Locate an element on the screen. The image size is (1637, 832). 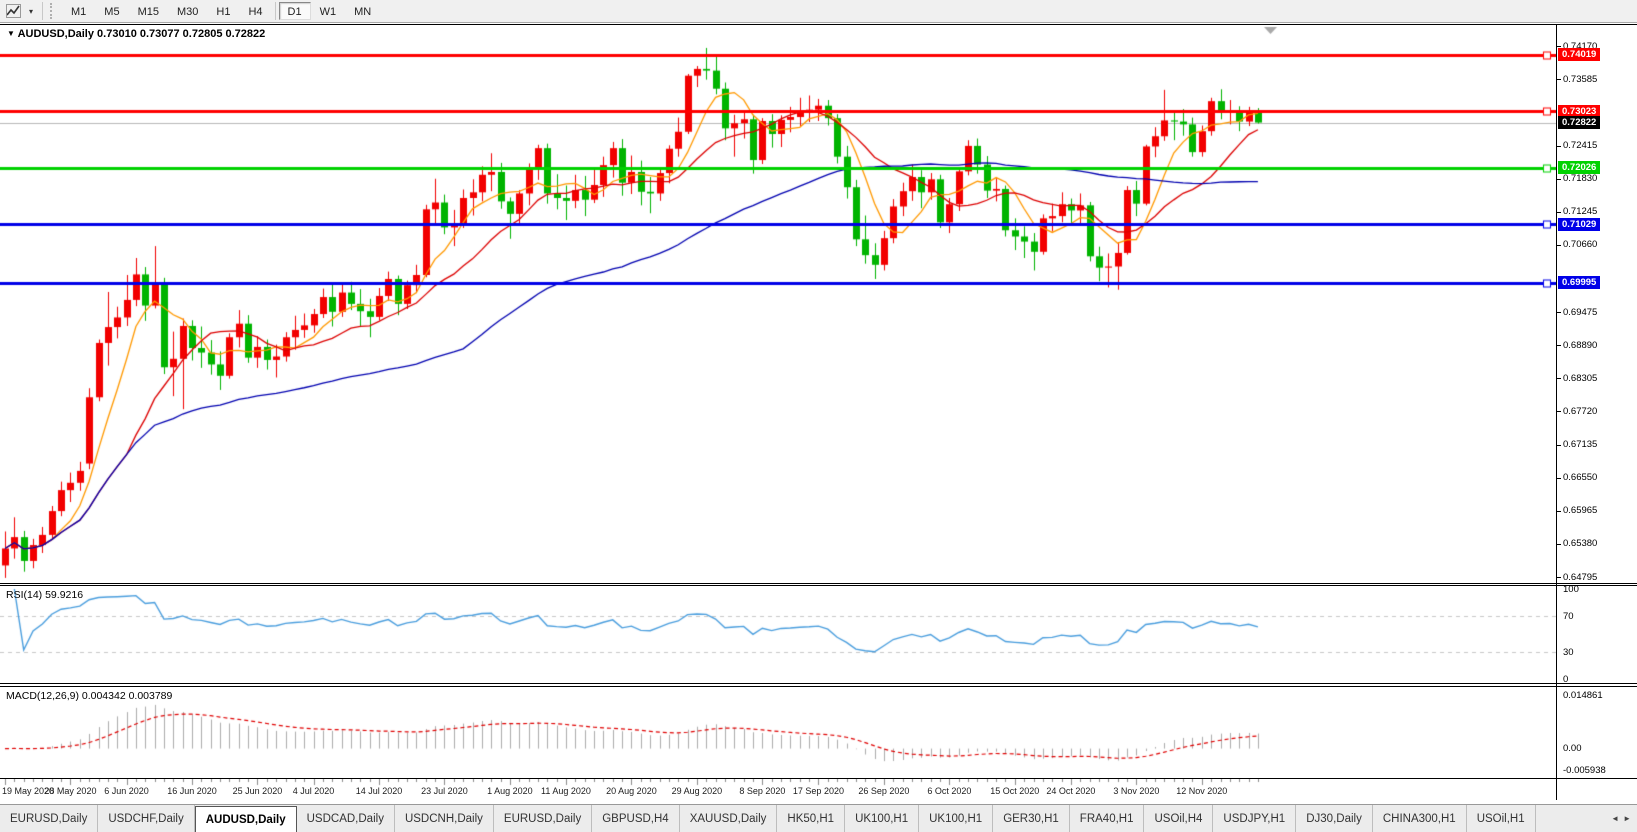
timeframe-button-h1: H1 is located at coordinates (223, 12).